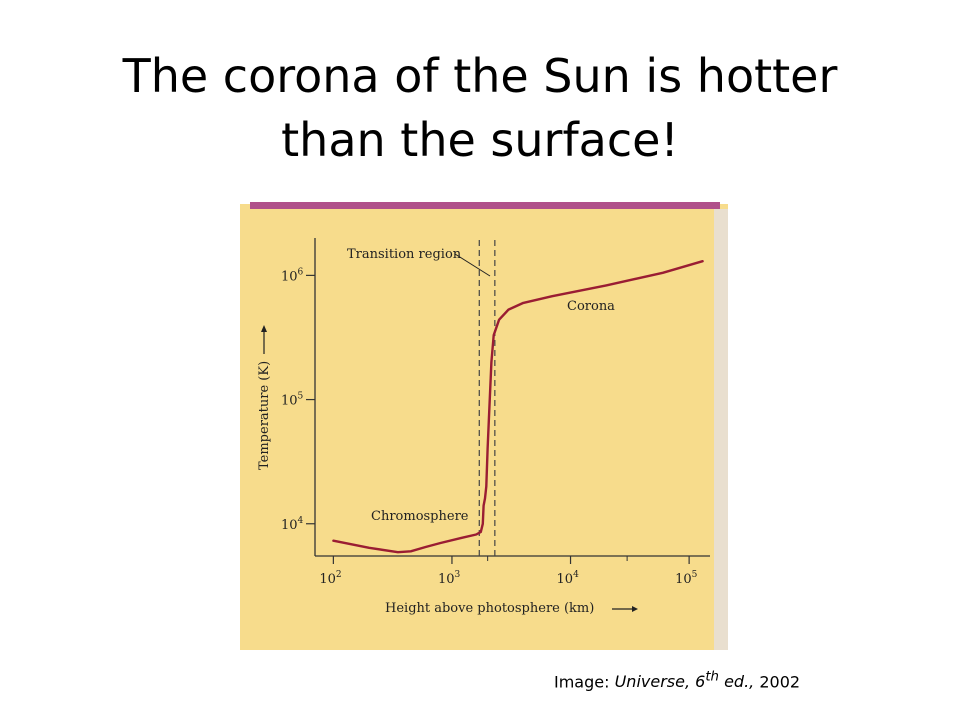 This screenshot has height=720, width=960. What do you see at coordinates (777, 682) in the screenshot?
I see `credit-year: 2002` at bounding box center [777, 682].